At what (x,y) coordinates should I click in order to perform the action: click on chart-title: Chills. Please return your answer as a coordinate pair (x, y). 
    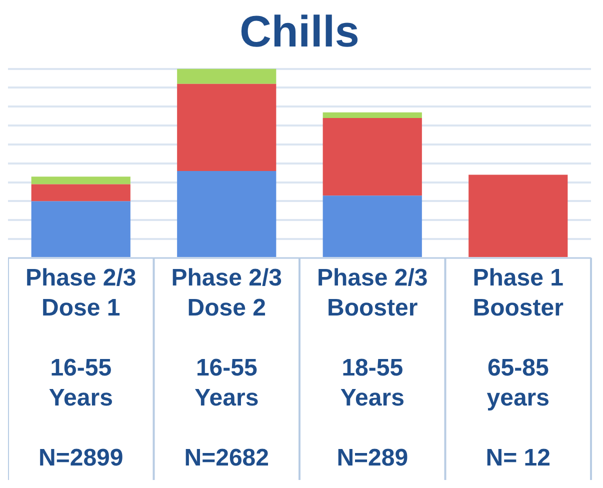
    Looking at the image, I should click on (300, 32).